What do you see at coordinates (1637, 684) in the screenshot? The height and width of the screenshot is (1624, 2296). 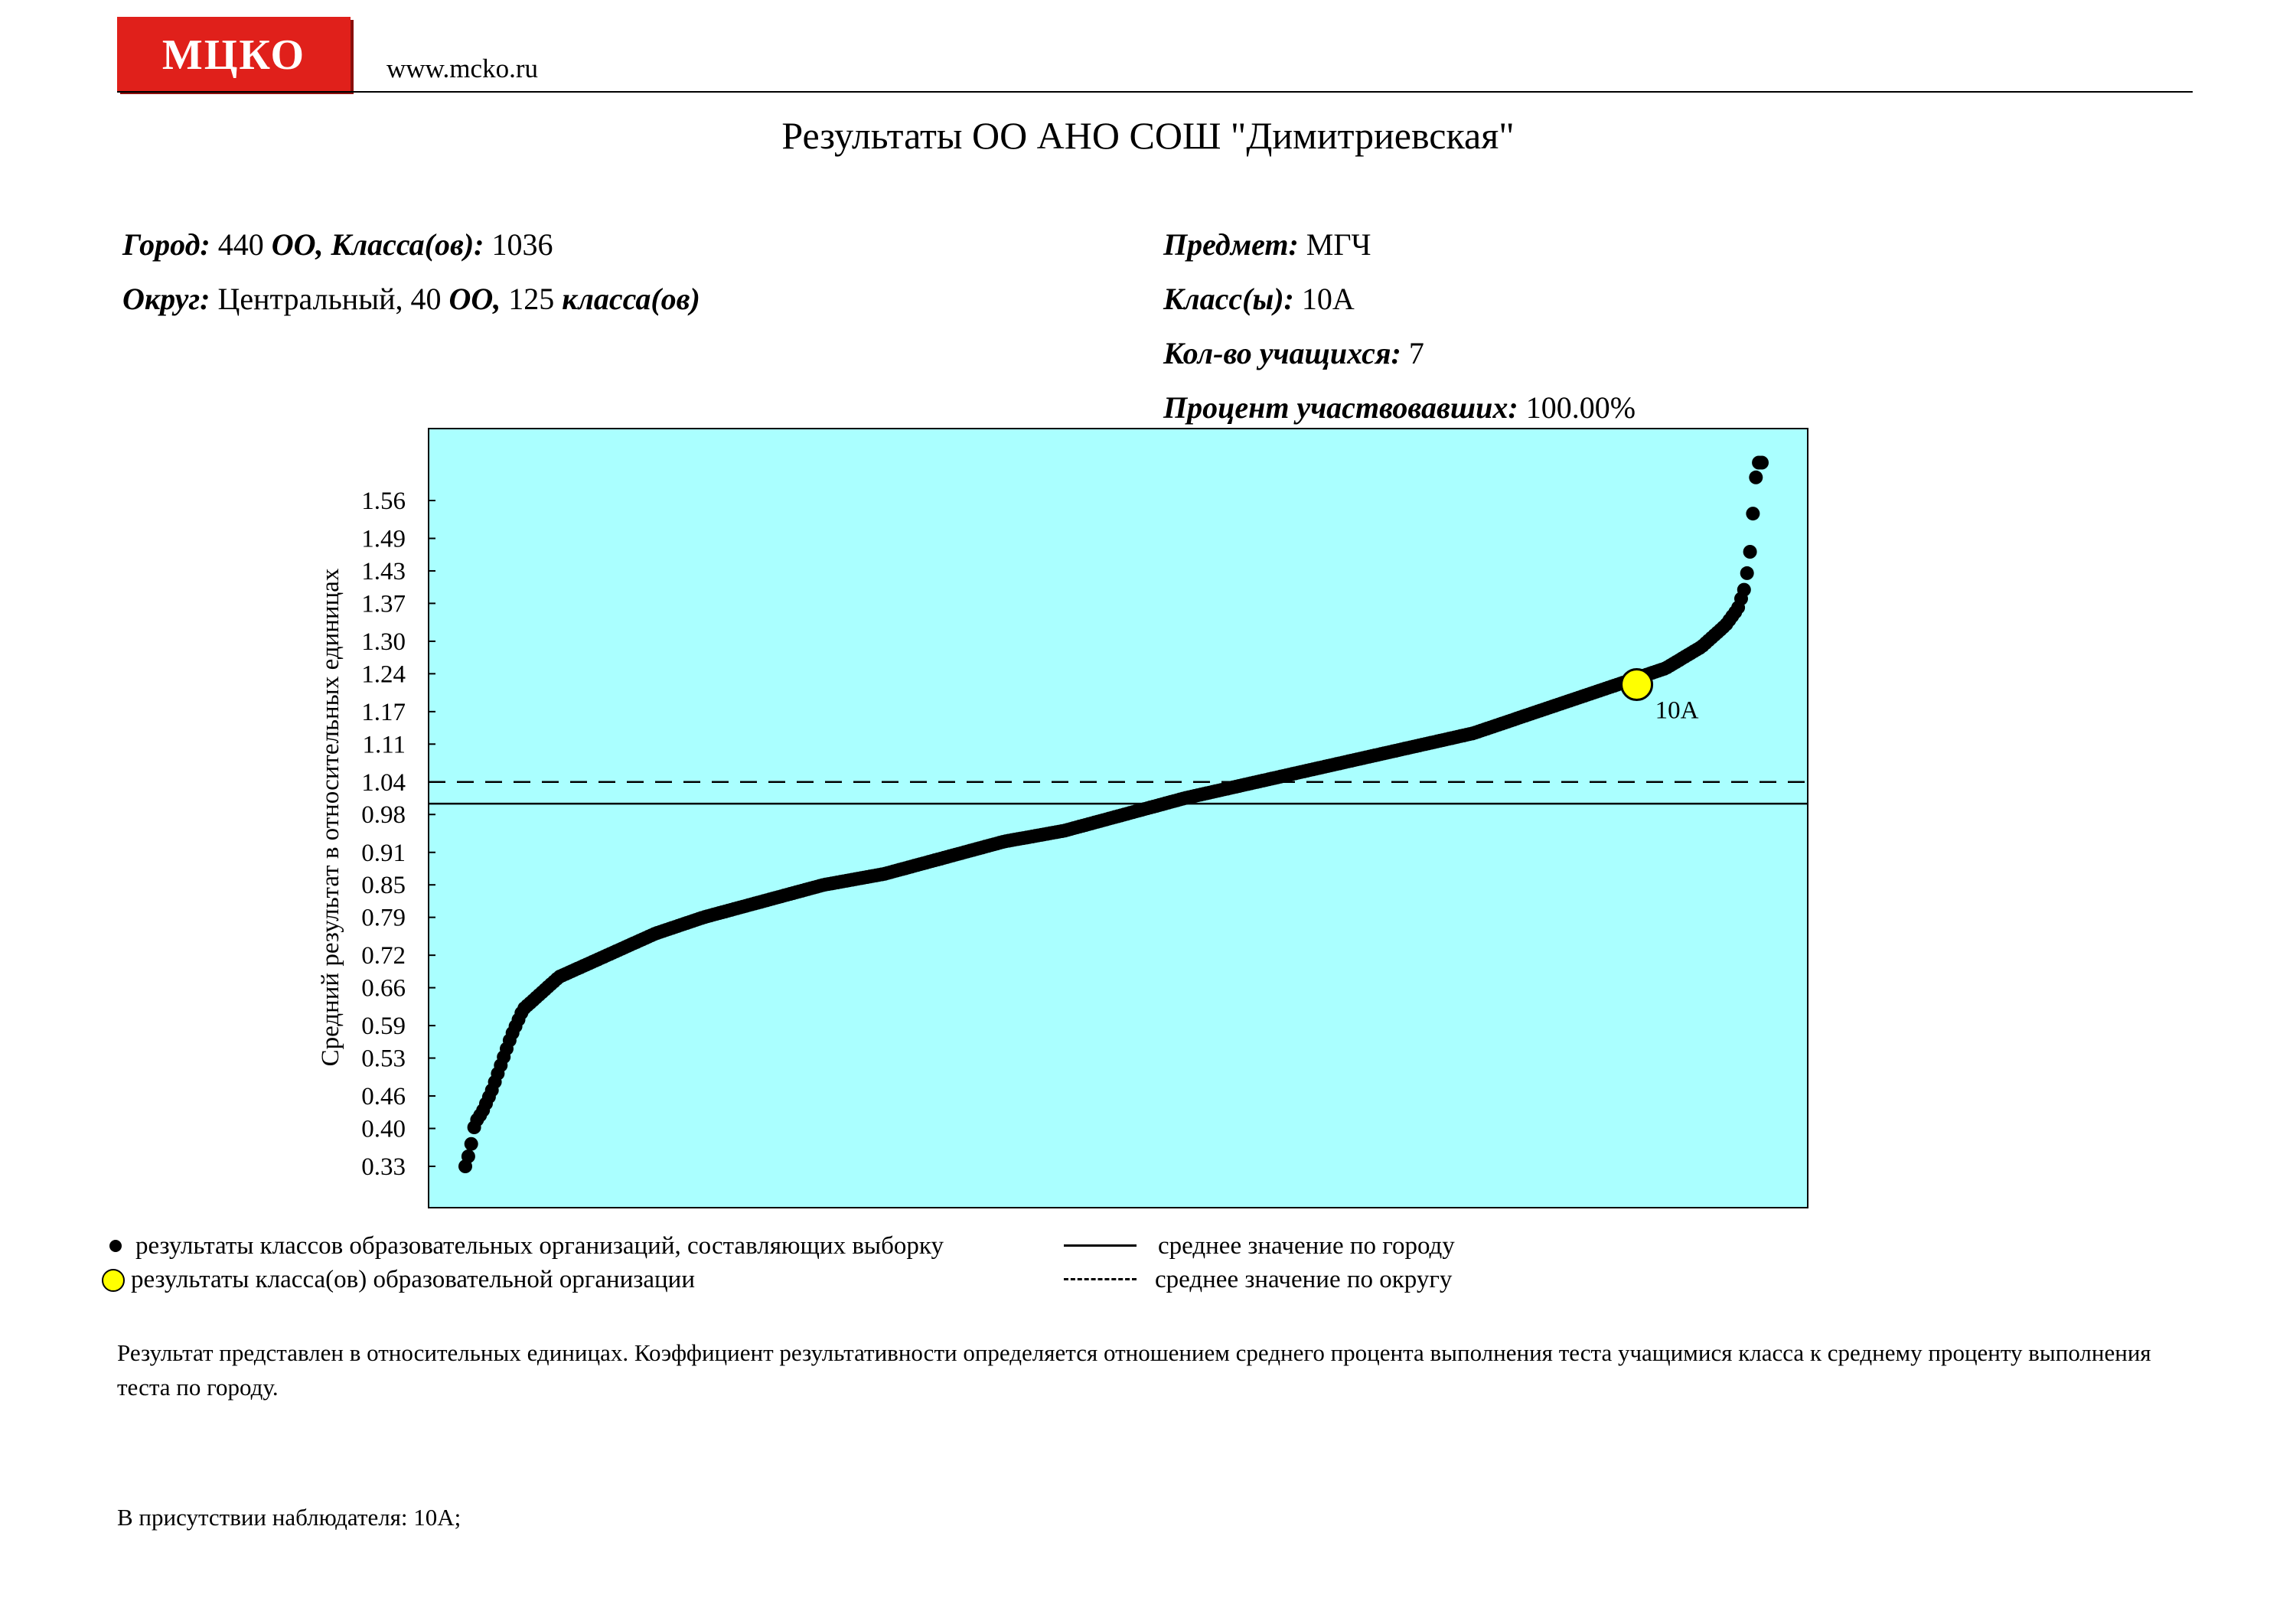 I see `school-result-marker` at bounding box center [1637, 684].